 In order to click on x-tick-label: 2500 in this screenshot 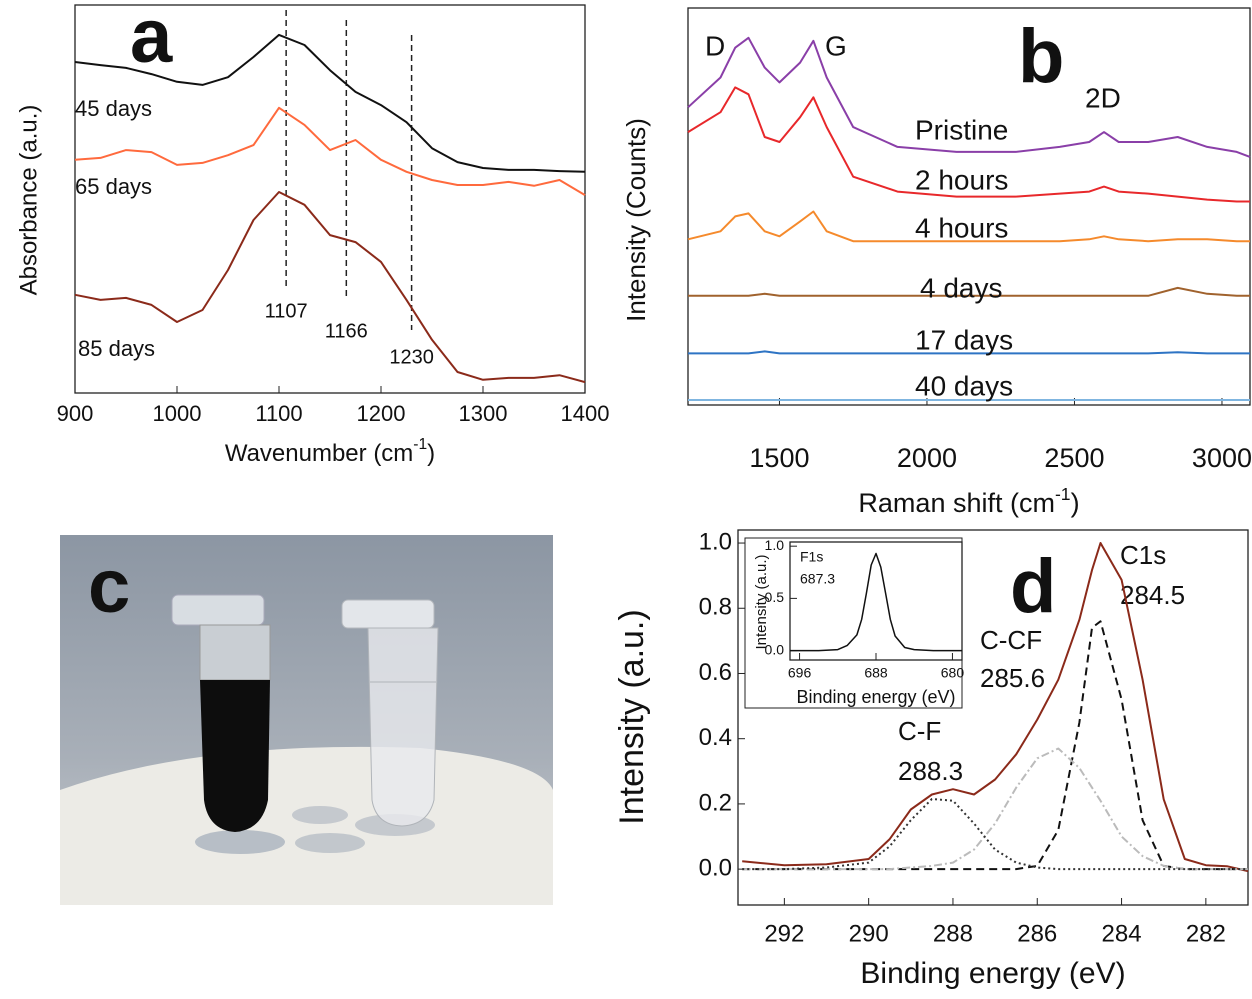, I will do `click(1074, 458)`.